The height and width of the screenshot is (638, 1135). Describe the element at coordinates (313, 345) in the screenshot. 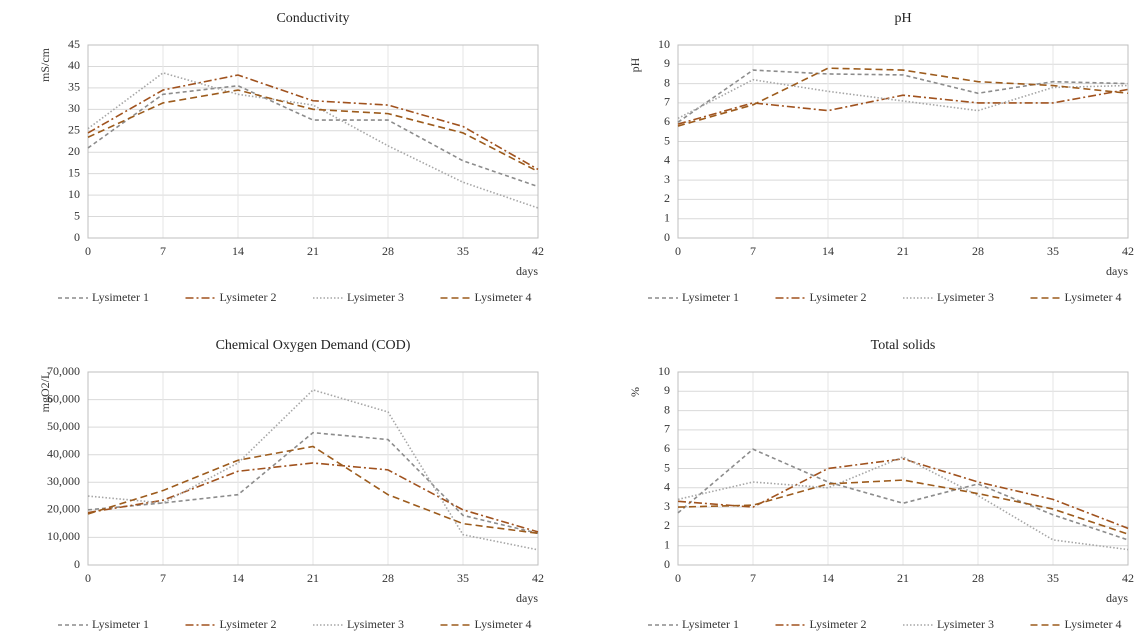

I see `chart-title: Chemical Oxygen Demand (COD)` at that location.